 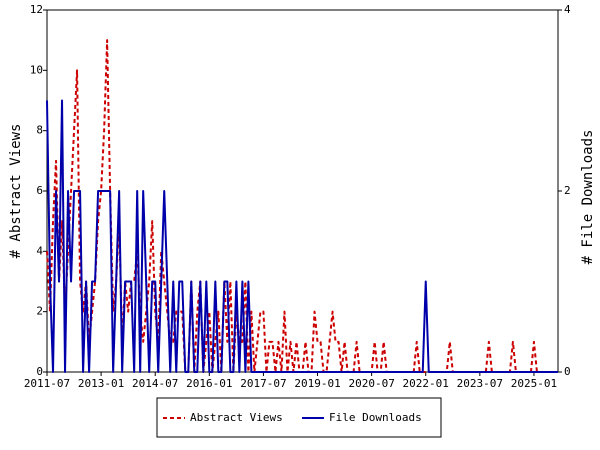 What do you see at coordinates (567, 371) in the screenshot?
I see `y2-tick-label: 0` at bounding box center [567, 371].